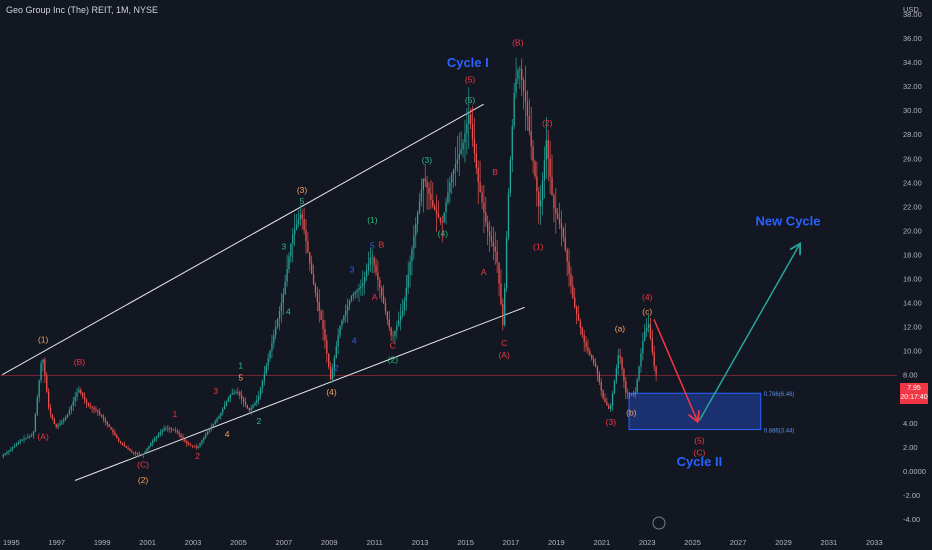  Describe the element at coordinates (912, 303) in the screenshot. I see `y-tick-label: 14.00` at that location.